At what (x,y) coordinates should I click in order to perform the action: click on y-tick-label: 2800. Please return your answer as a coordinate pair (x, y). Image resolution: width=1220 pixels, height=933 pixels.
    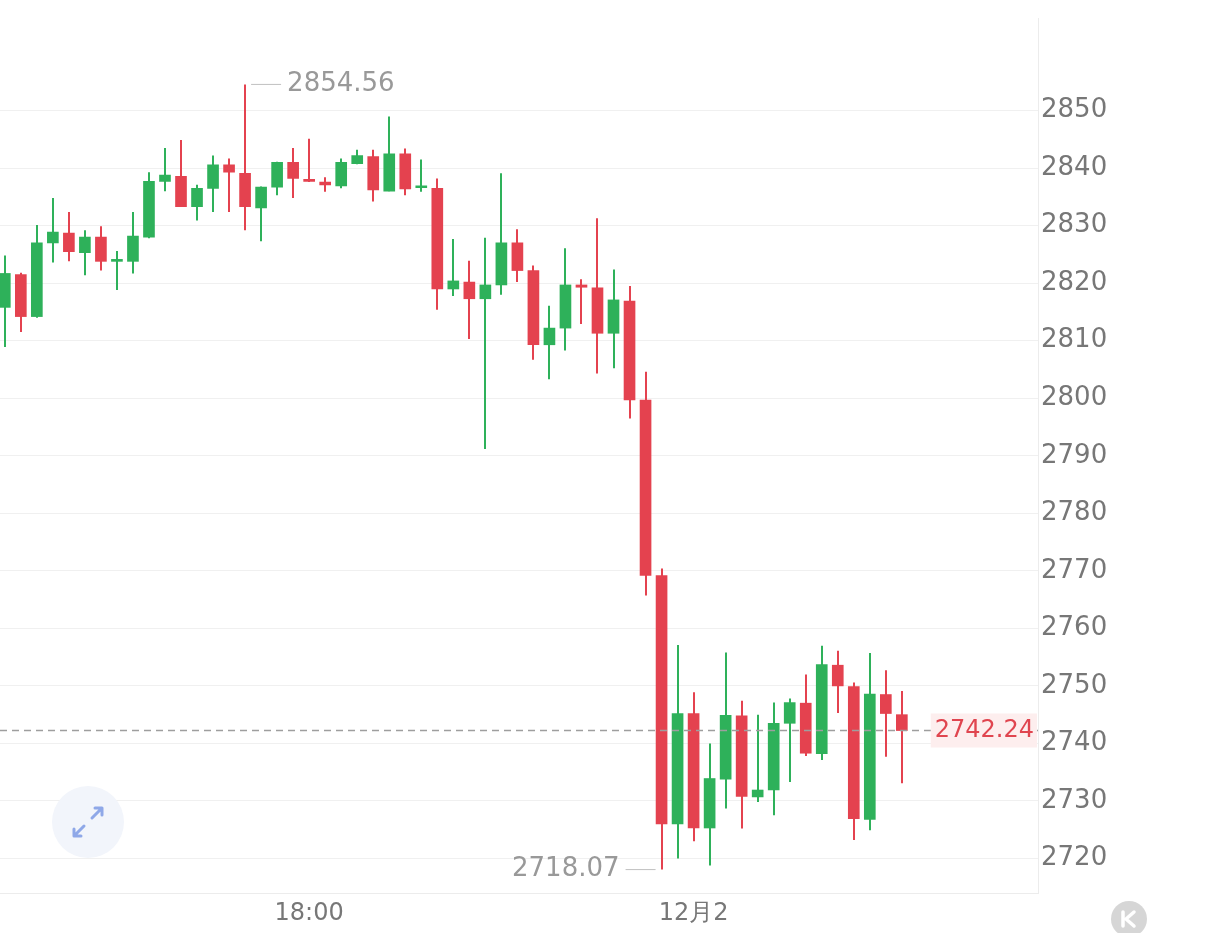
    Looking at the image, I should click on (1074, 396).